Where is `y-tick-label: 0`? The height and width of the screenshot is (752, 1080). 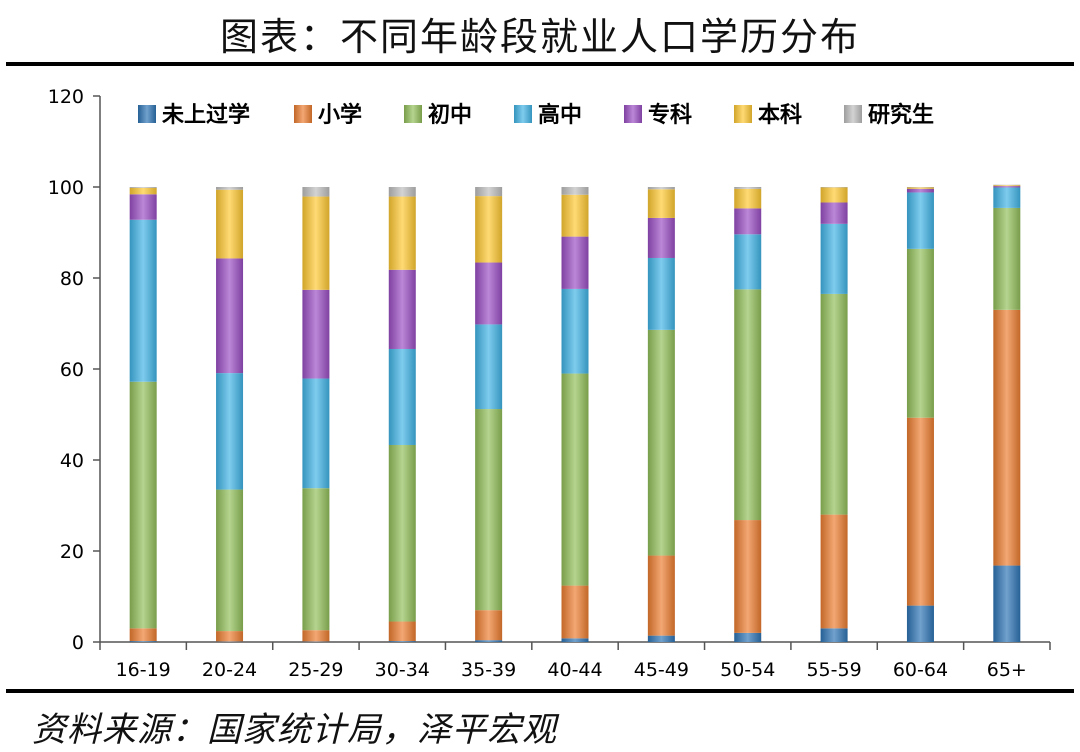
y-tick-label: 0 is located at coordinates (78, 643).